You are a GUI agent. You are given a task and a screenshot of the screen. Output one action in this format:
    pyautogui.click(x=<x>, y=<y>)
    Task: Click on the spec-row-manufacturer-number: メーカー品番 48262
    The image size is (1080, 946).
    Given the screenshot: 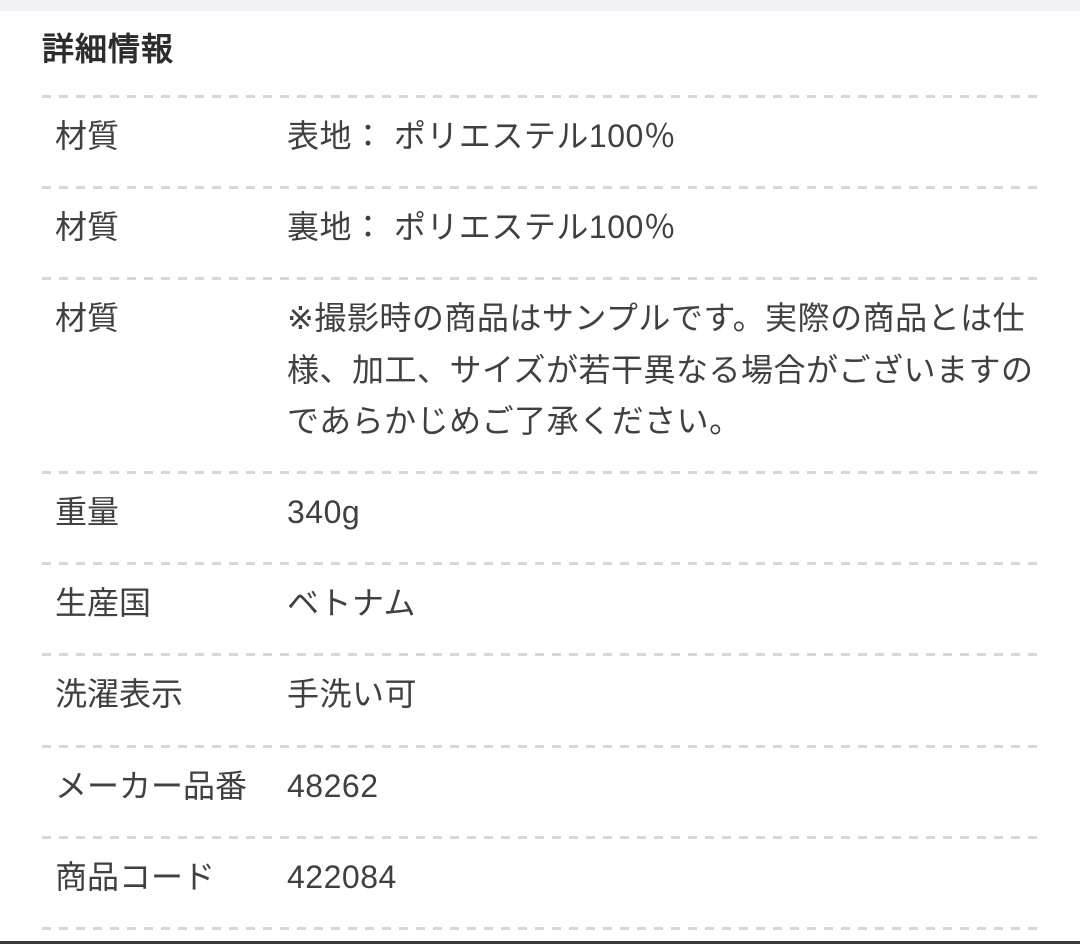 What is the action you would take?
    pyautogui.click(x=540, y=792)
    